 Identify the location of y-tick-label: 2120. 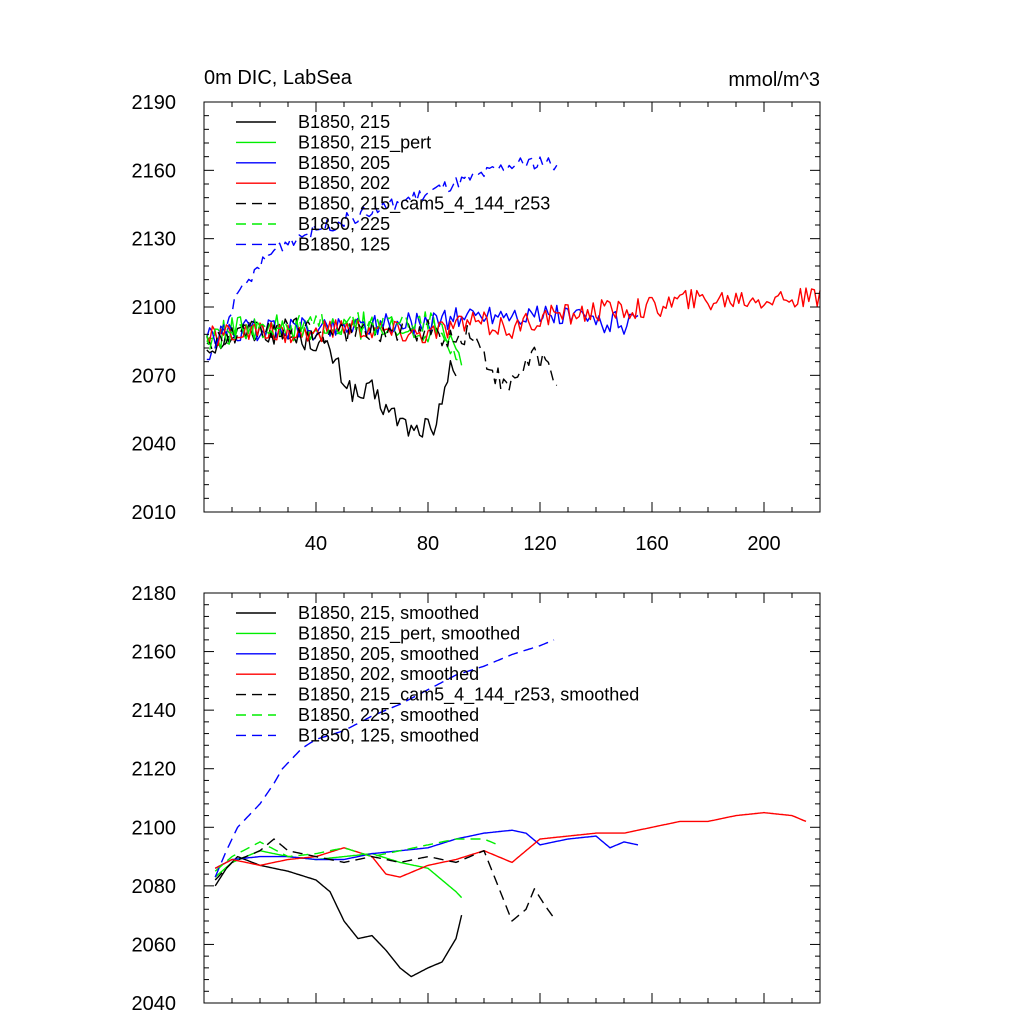
(154, 770).